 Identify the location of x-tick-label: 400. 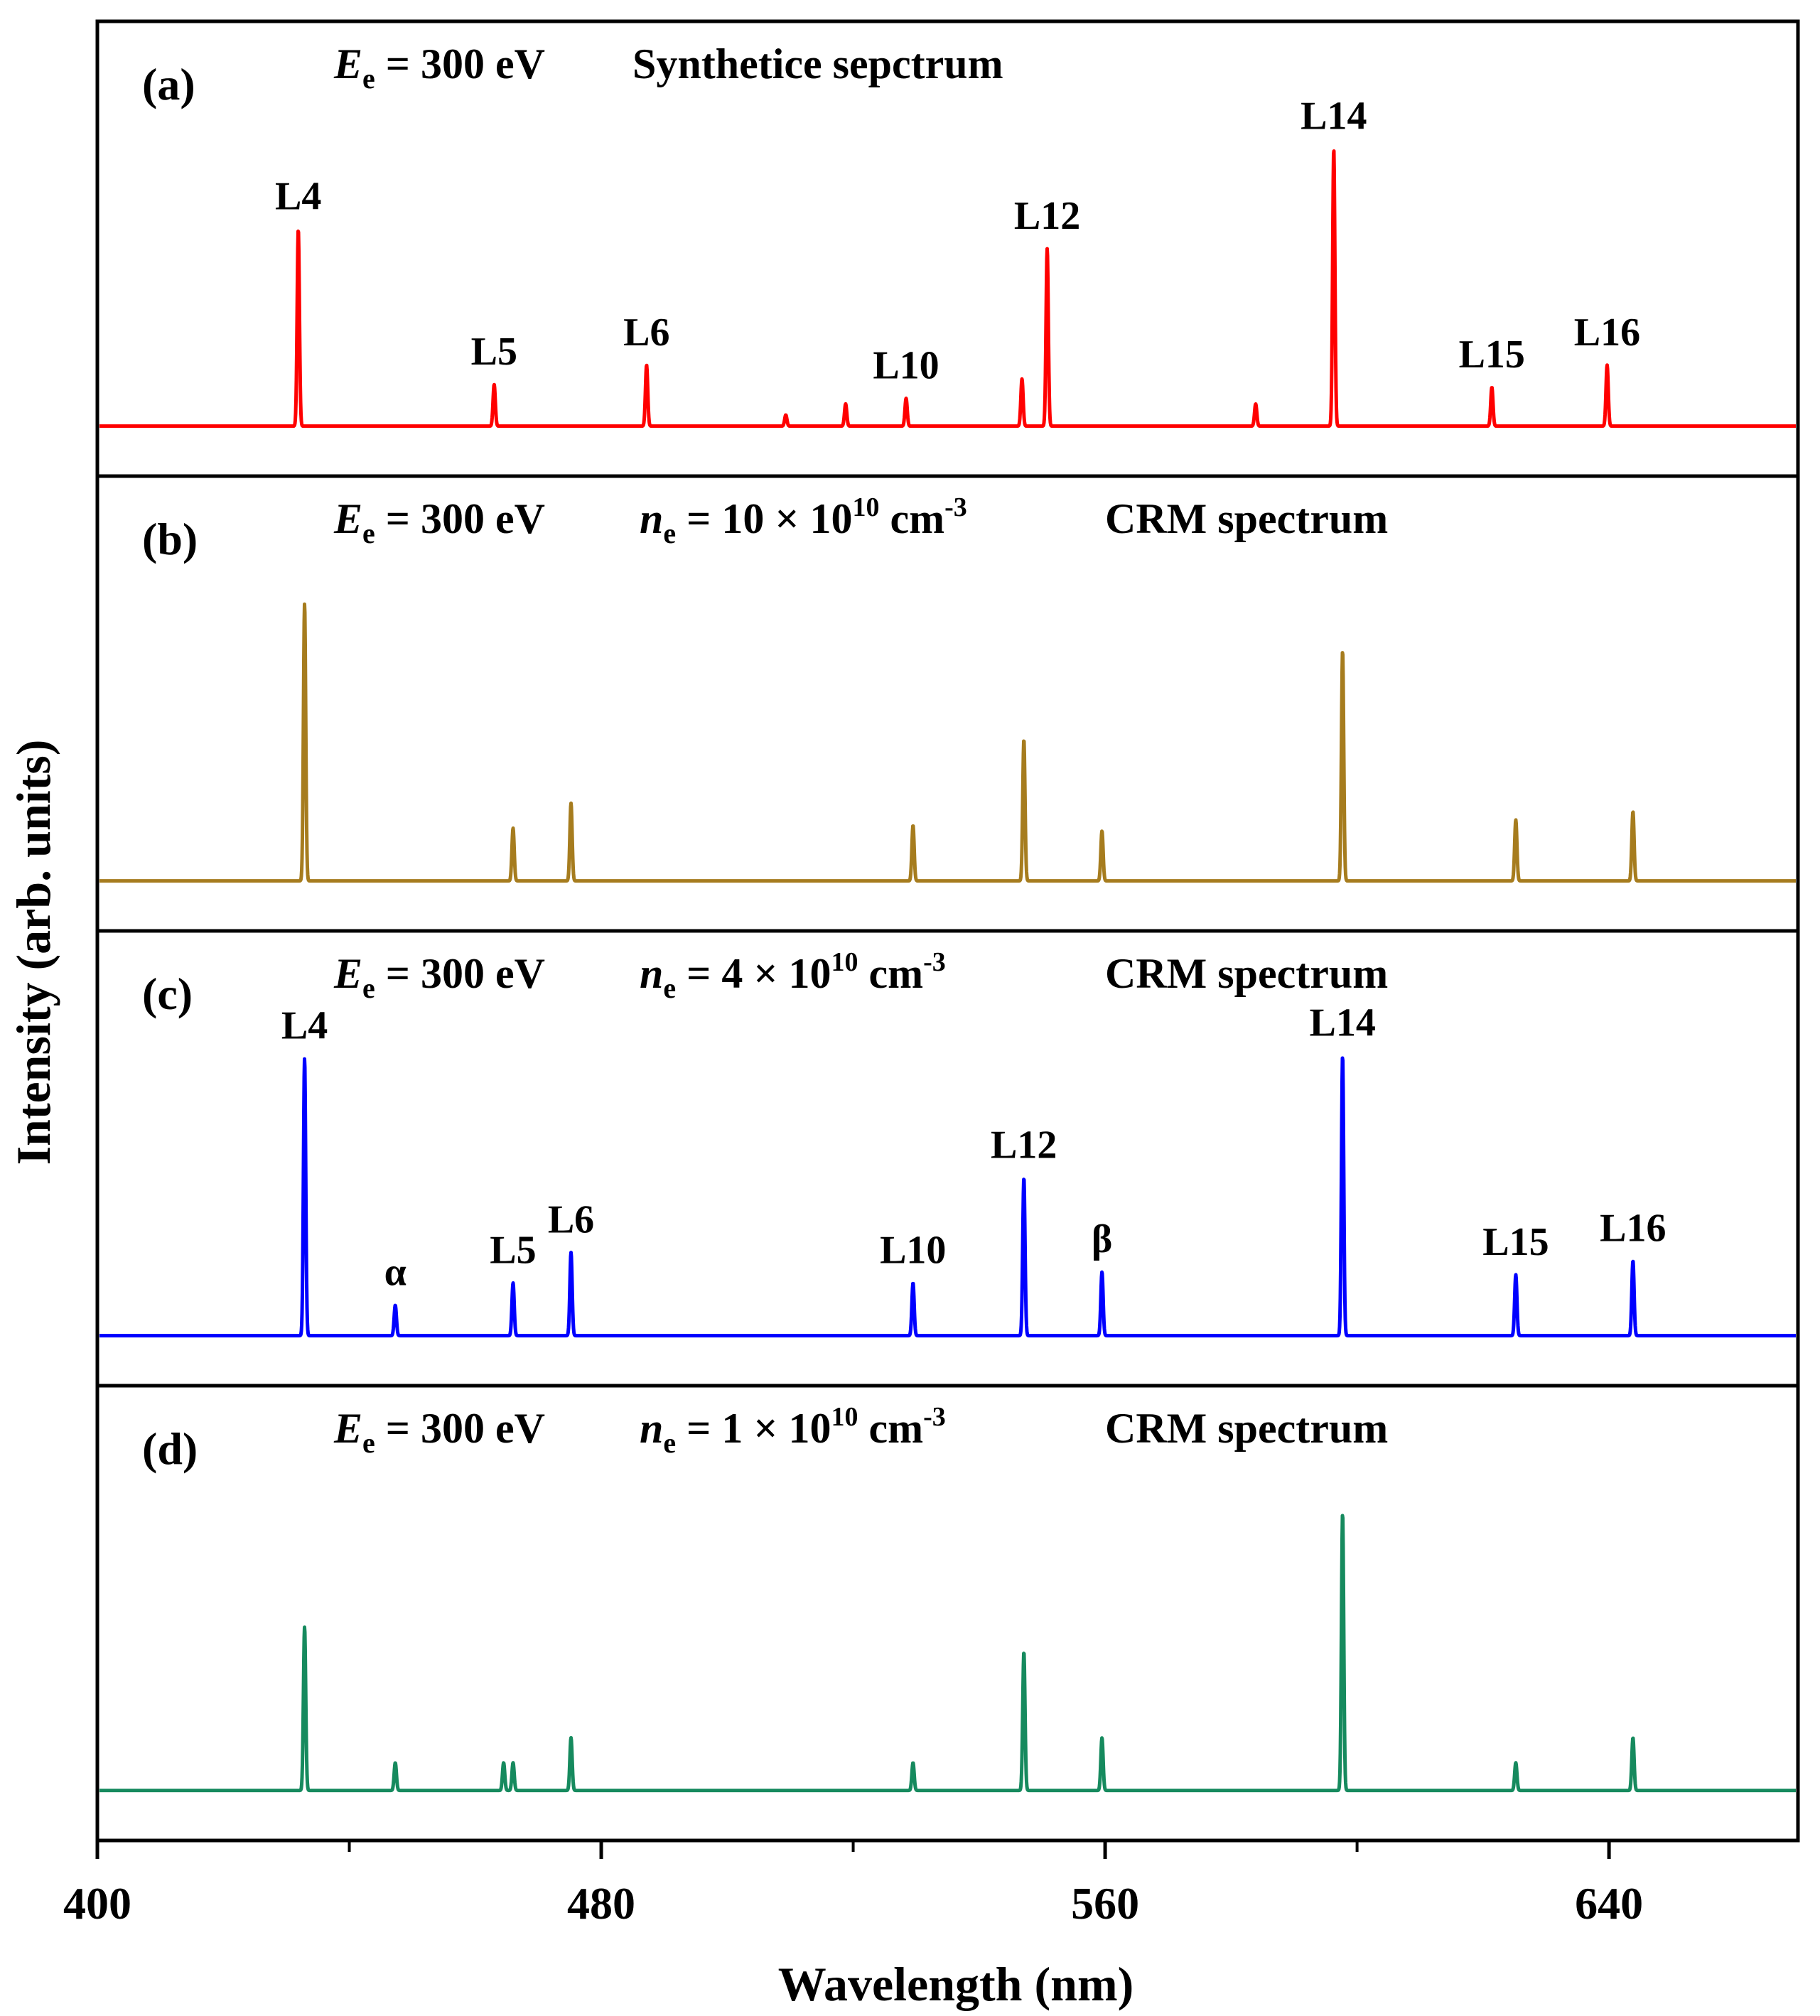
(97, 1903).